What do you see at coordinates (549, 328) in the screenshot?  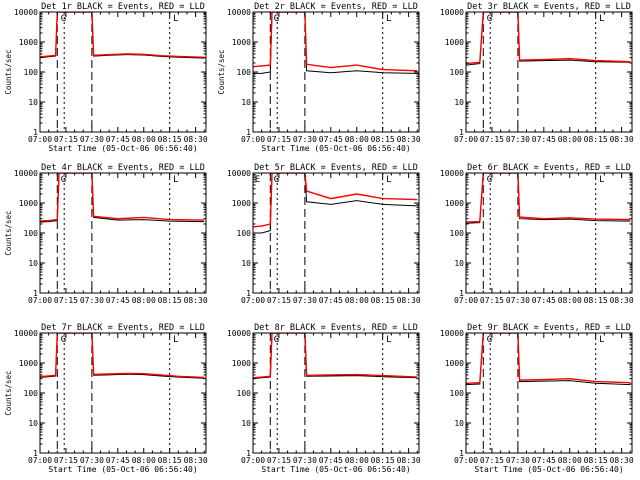 I see `panel-title: Det 9r BLACK = Events, RED = LLD` at bounding box center [549, 328].